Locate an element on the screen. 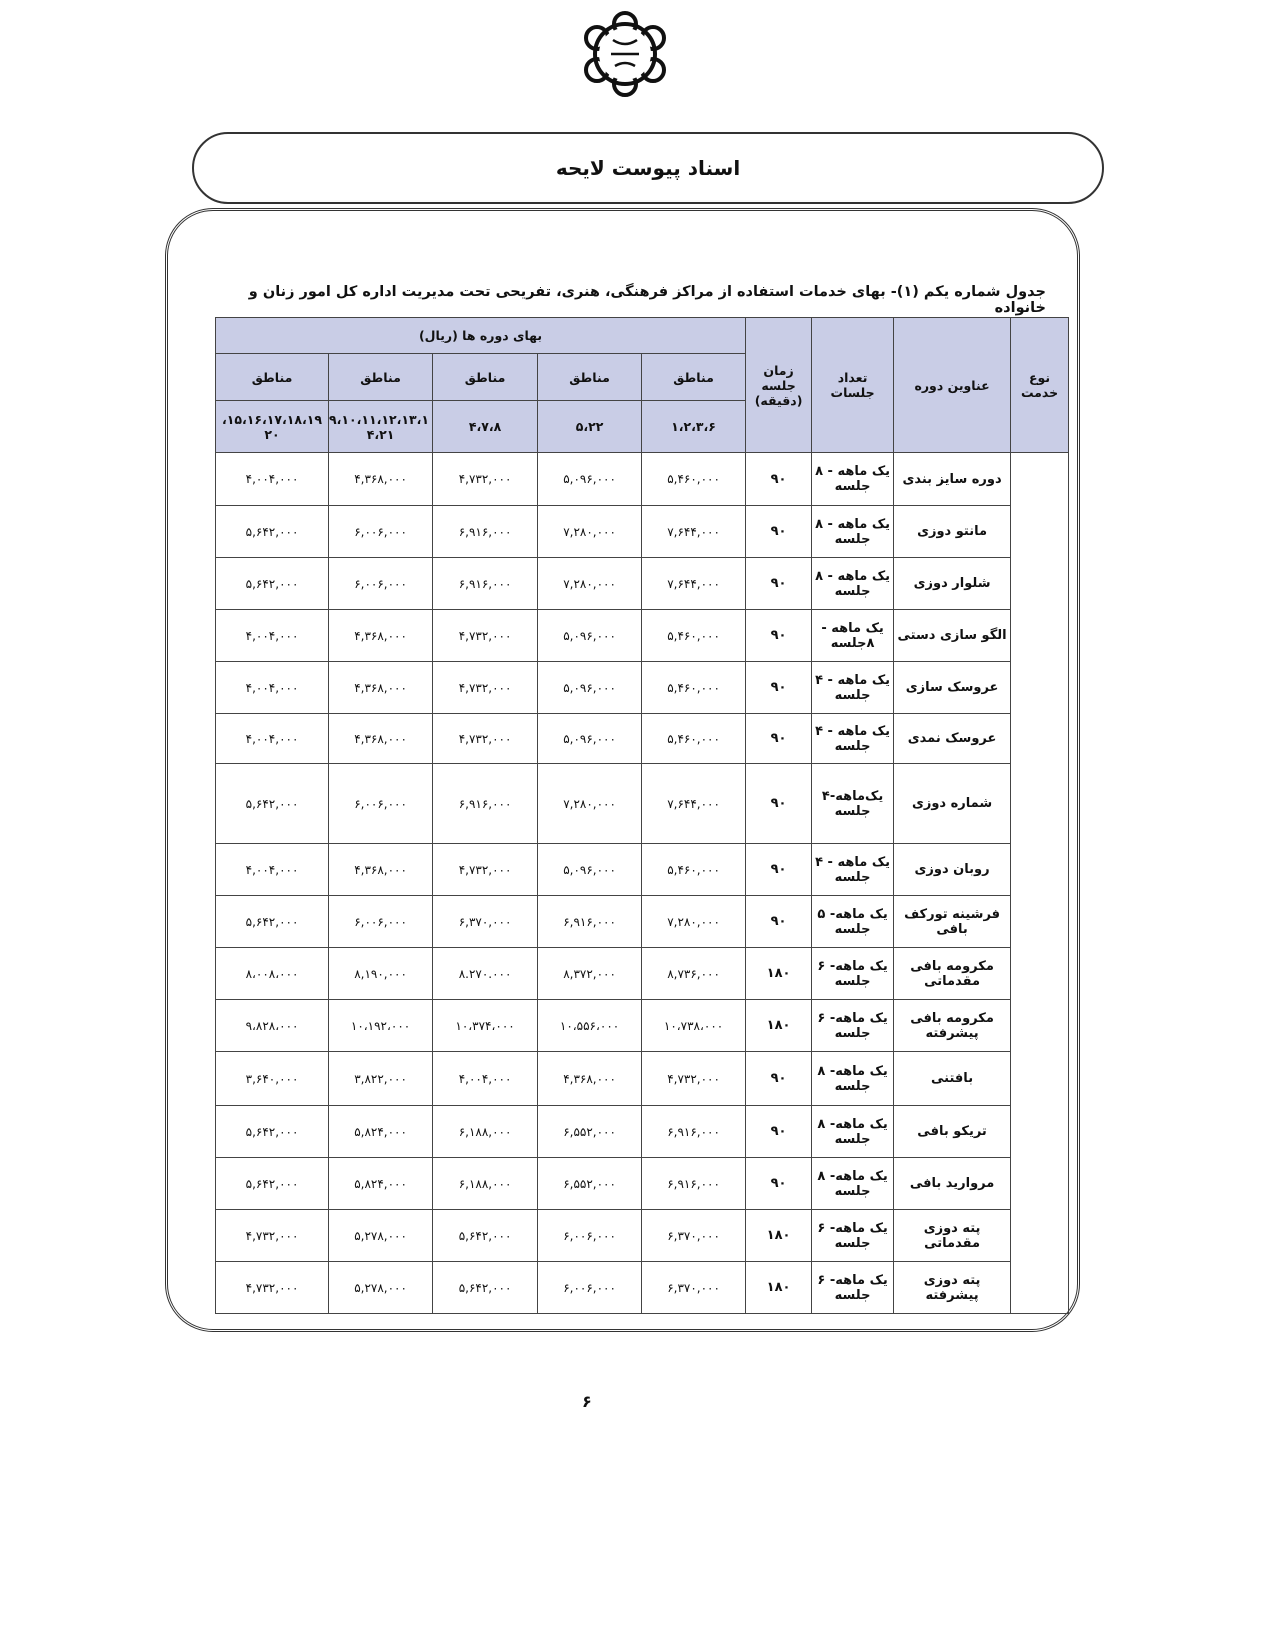 This screenshot has width=1275, height=1650. course-title: تریکو بافی is located at coordinates (952, 1131).